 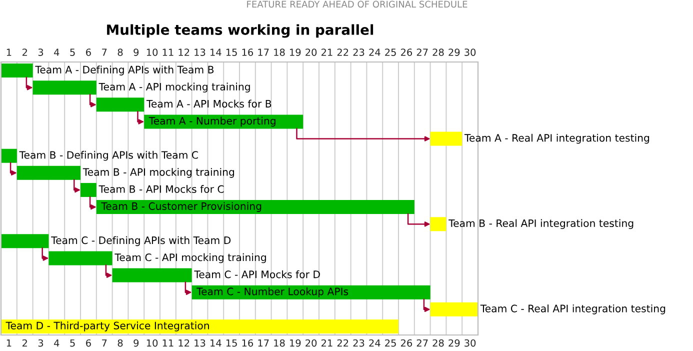 I want to click on text: 27, so click(x=422, y=52).